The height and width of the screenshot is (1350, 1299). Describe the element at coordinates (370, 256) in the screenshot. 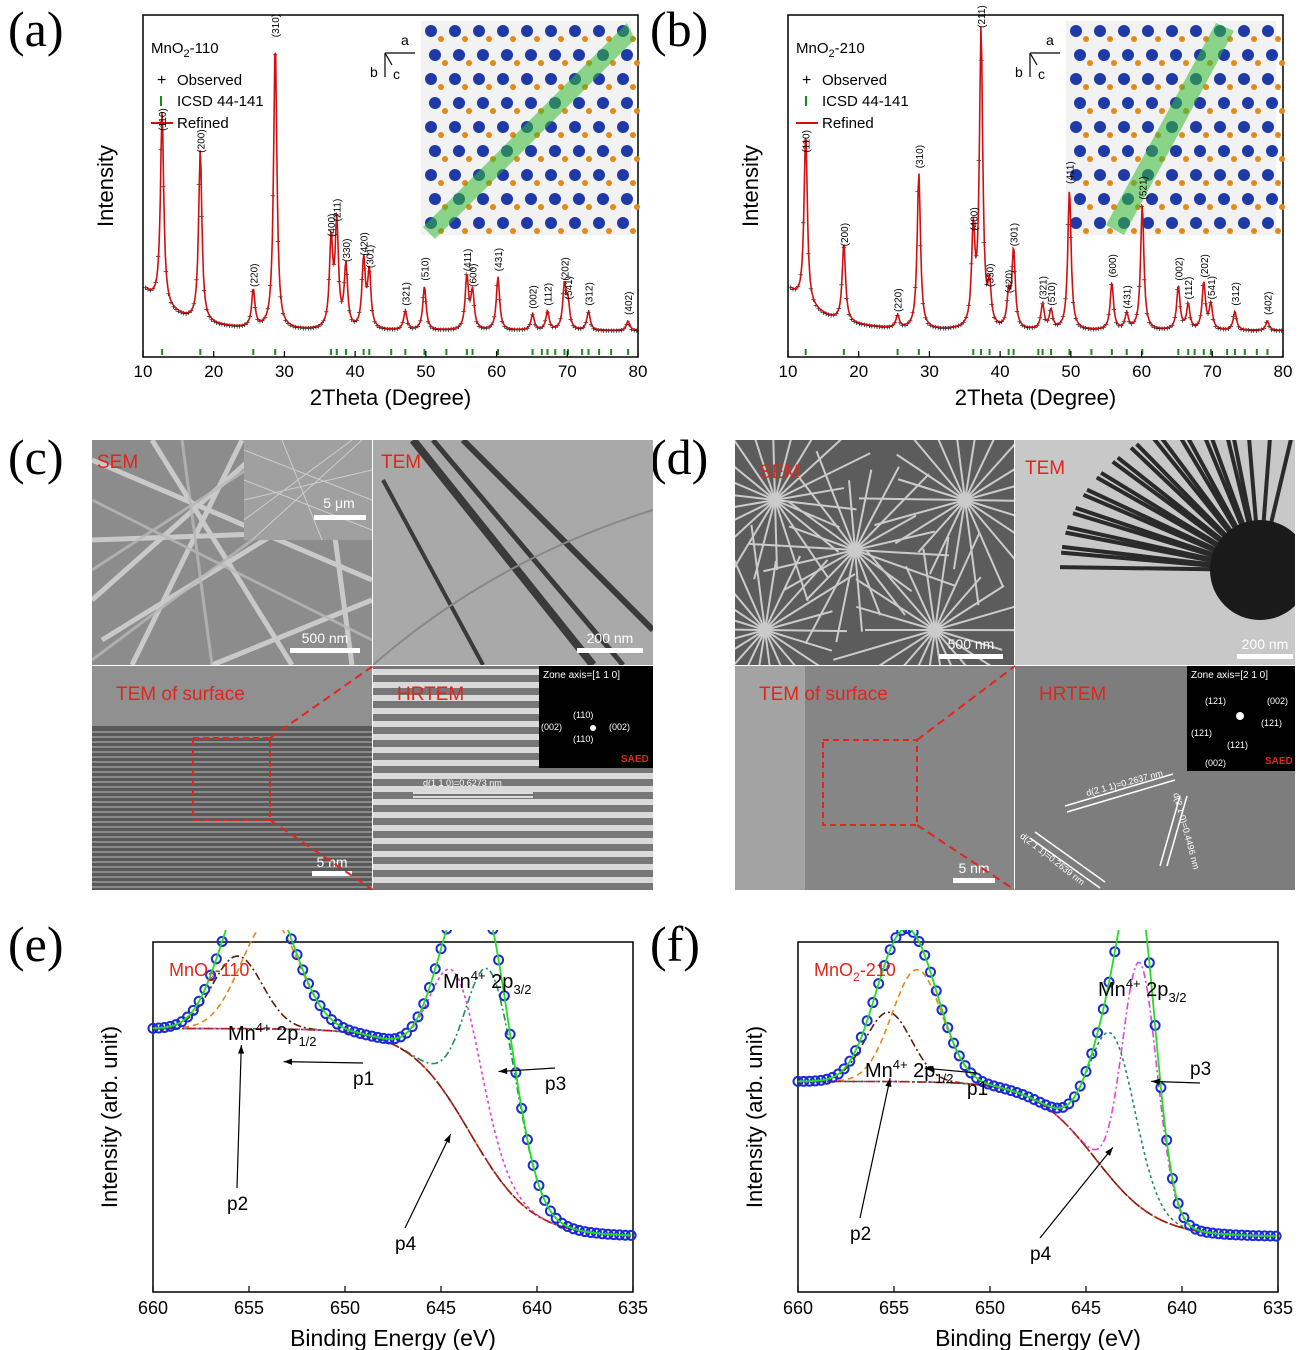

I see `peak-label: (301)` at that location.